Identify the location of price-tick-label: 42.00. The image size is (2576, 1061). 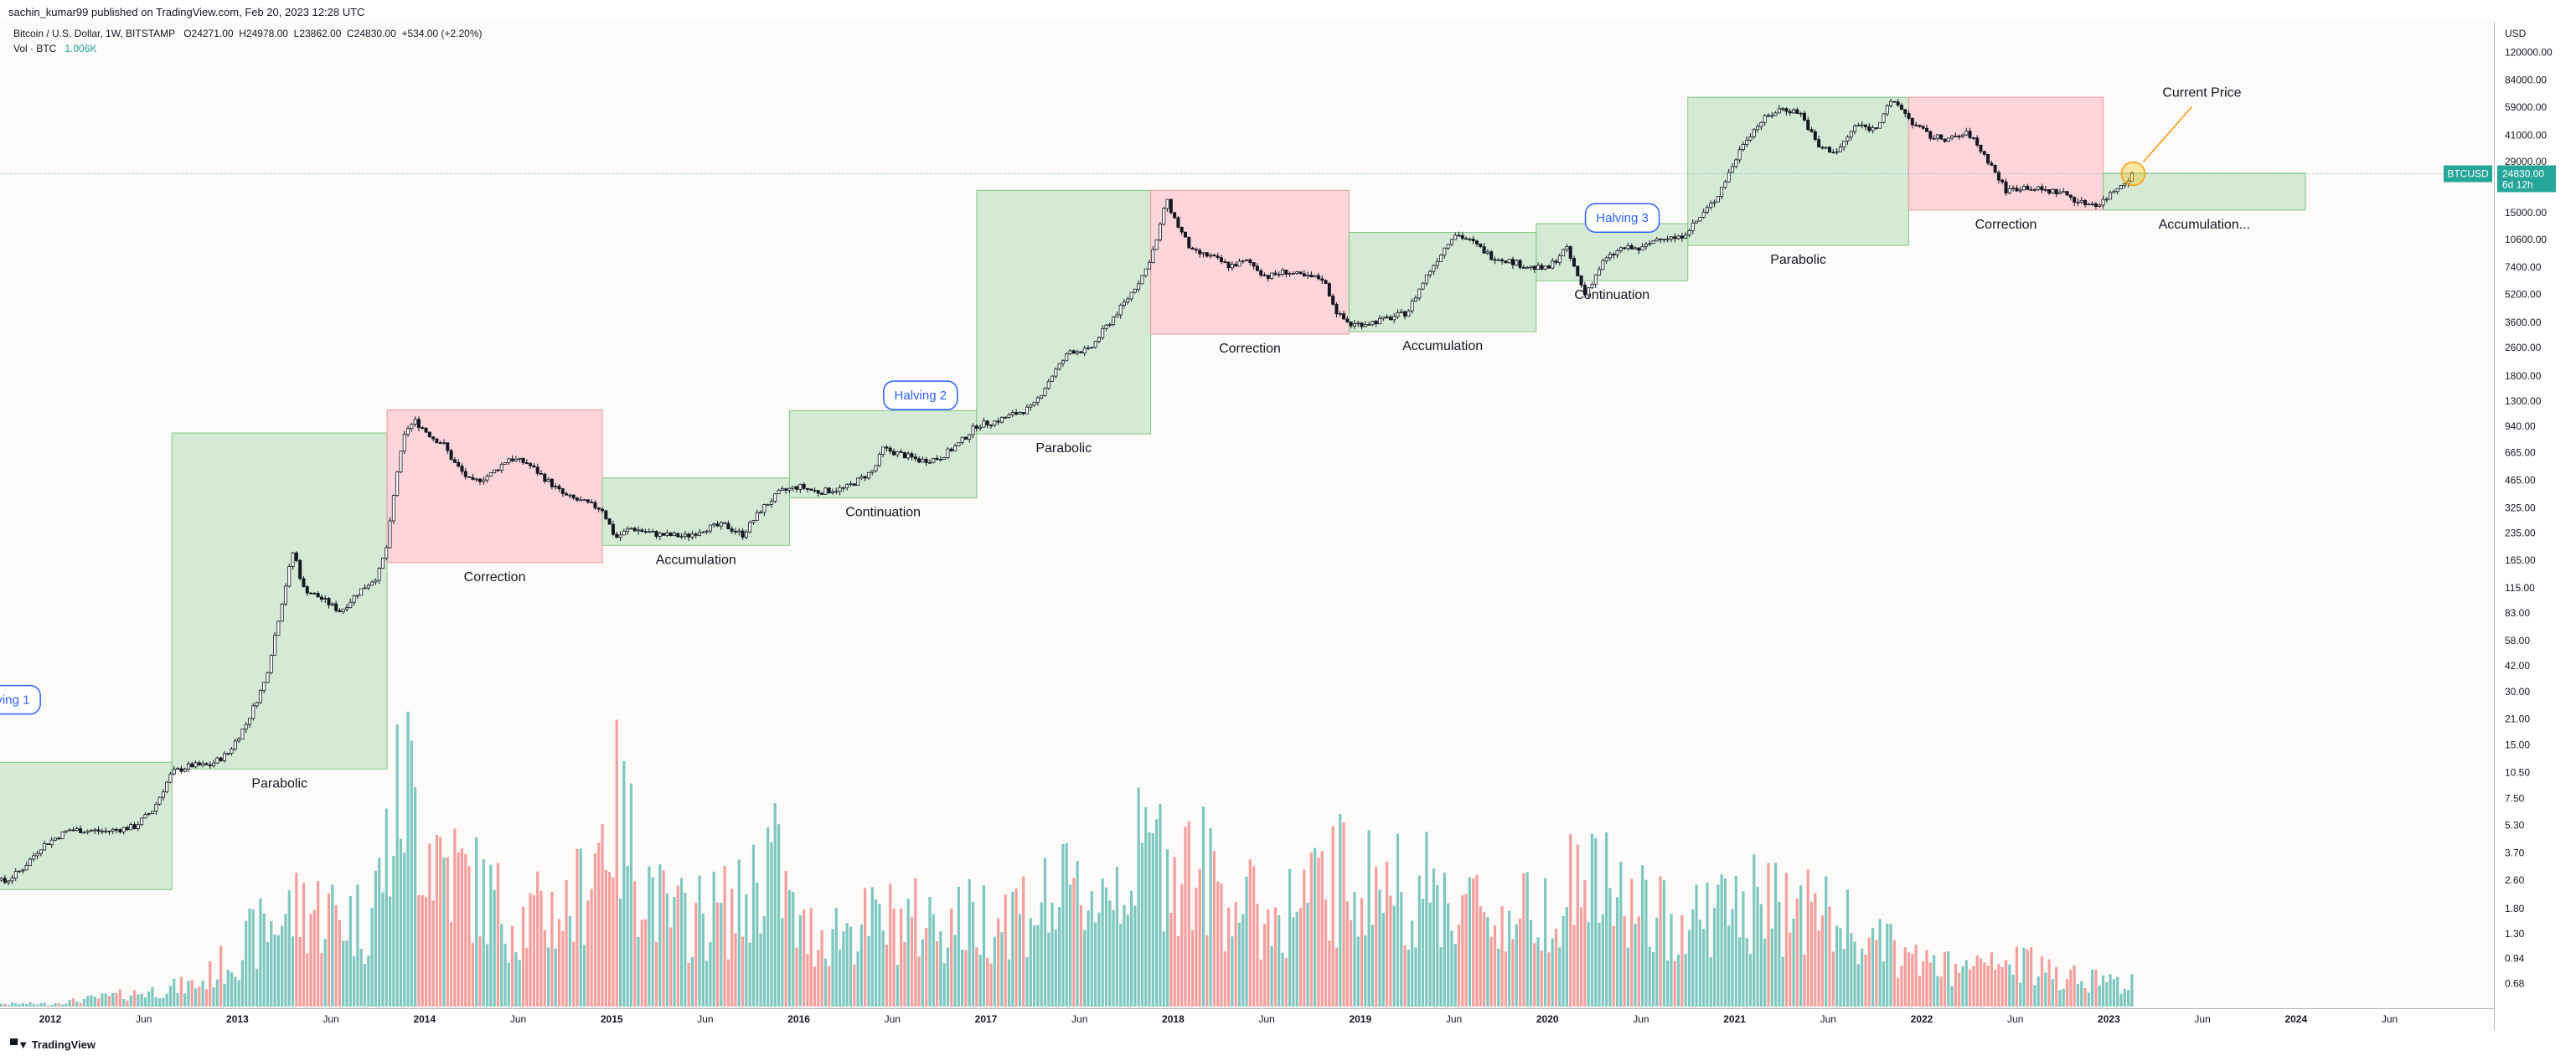
(2517, 666).